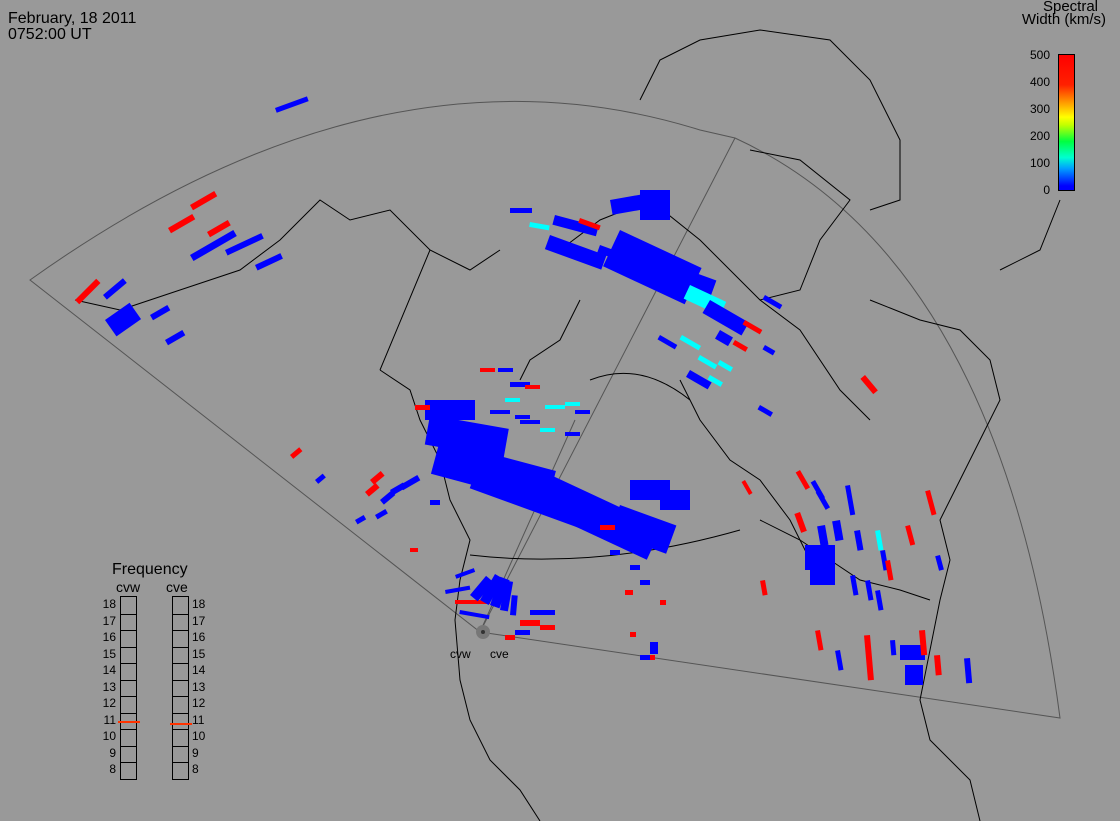  I want to click on fov-divider, so click(607, 385).